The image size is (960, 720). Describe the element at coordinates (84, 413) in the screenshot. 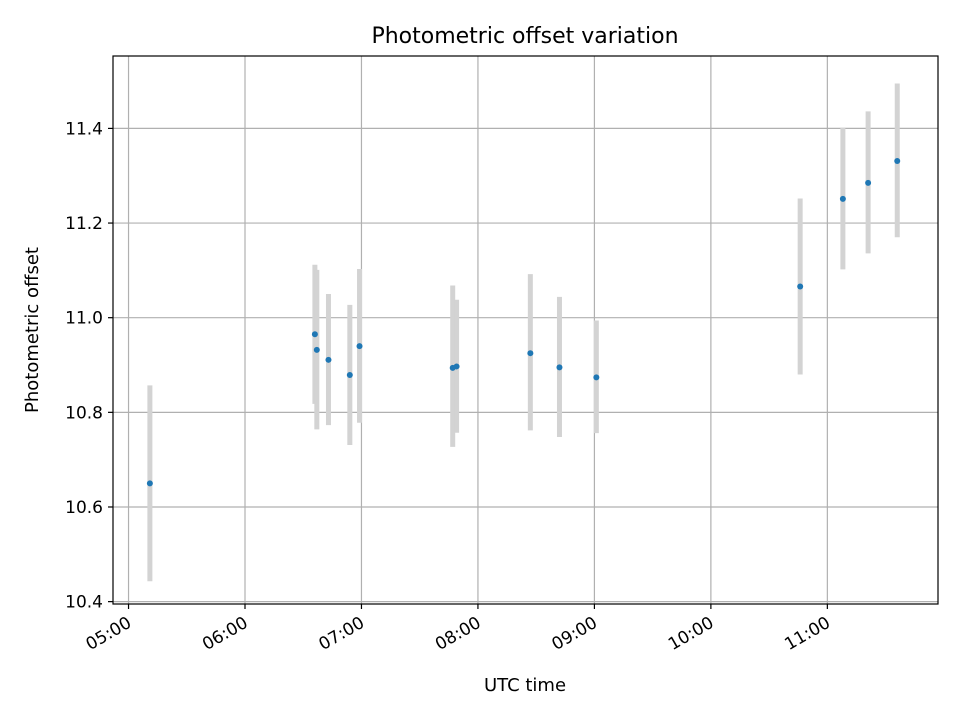

I see `y-tick-label: 10.8` at that location.